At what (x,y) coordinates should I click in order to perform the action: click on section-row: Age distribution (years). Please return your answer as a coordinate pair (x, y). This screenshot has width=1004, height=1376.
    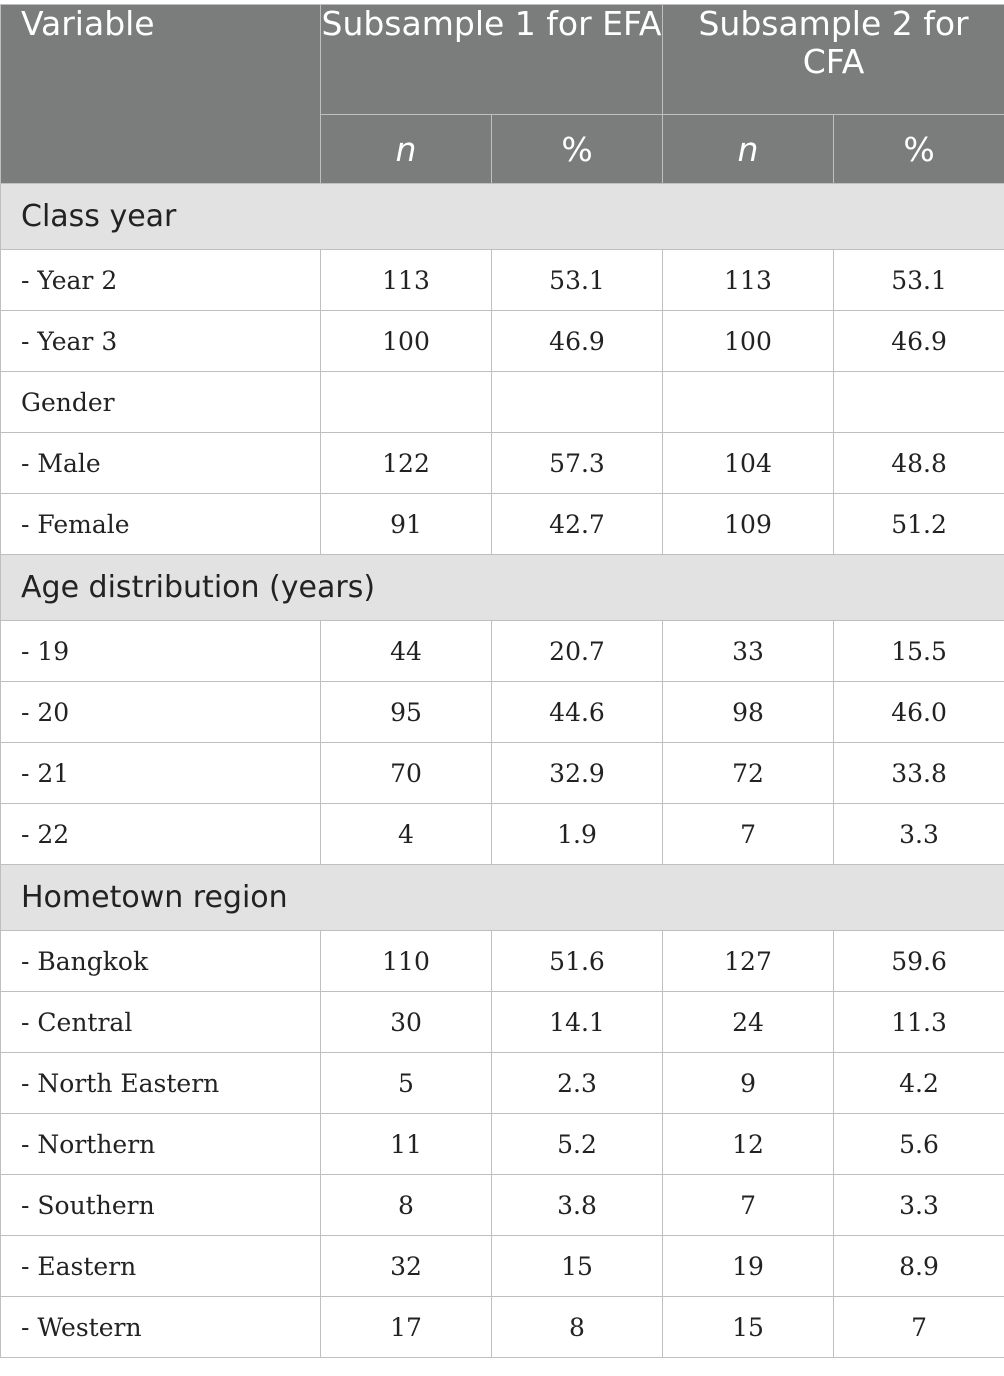
    Looking at the image, I should click on (502, 587).